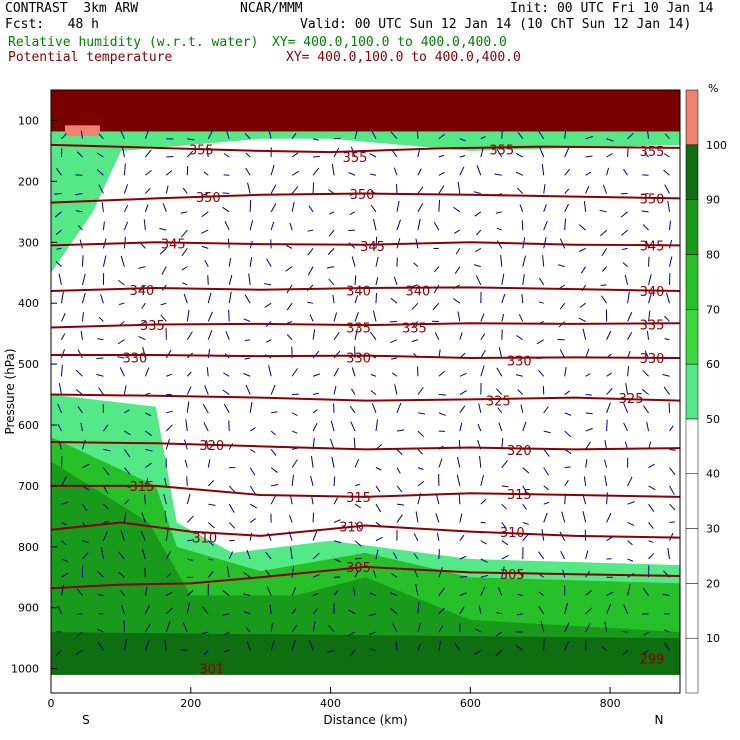  What do you see at coordinates (403, 57) in the screenshot?
I see `field2-xy: XY= 400.0,100.0 to 400.0,400.0` at bounding box center [403, 57].